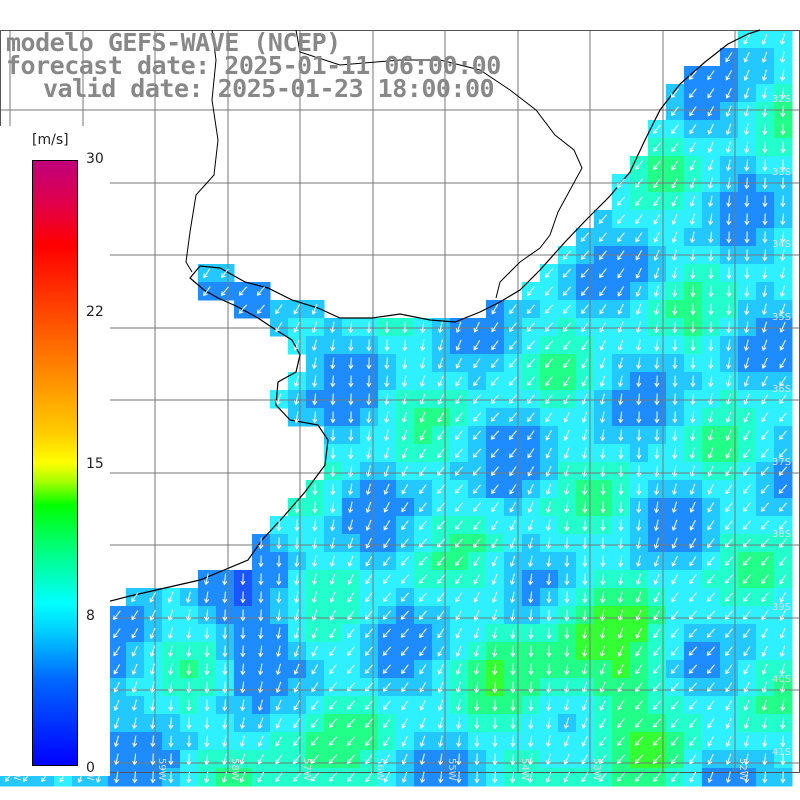 The image size is (800, 800). I want to click on legend-tick: 8, so click(90, 616).